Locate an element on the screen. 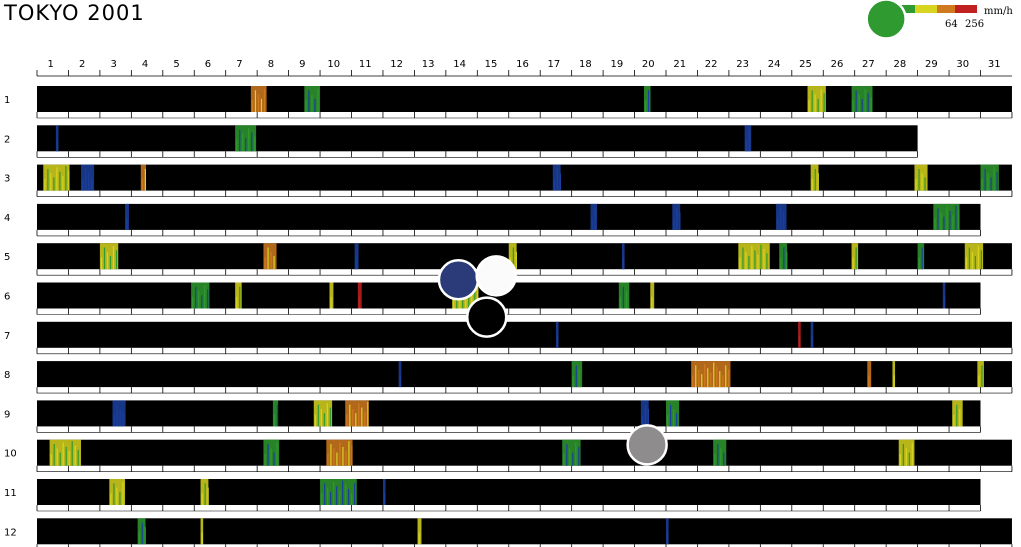 This screenshot has width=1021, height=547. day-label-28: 28 is located at coordinates (900, 64).